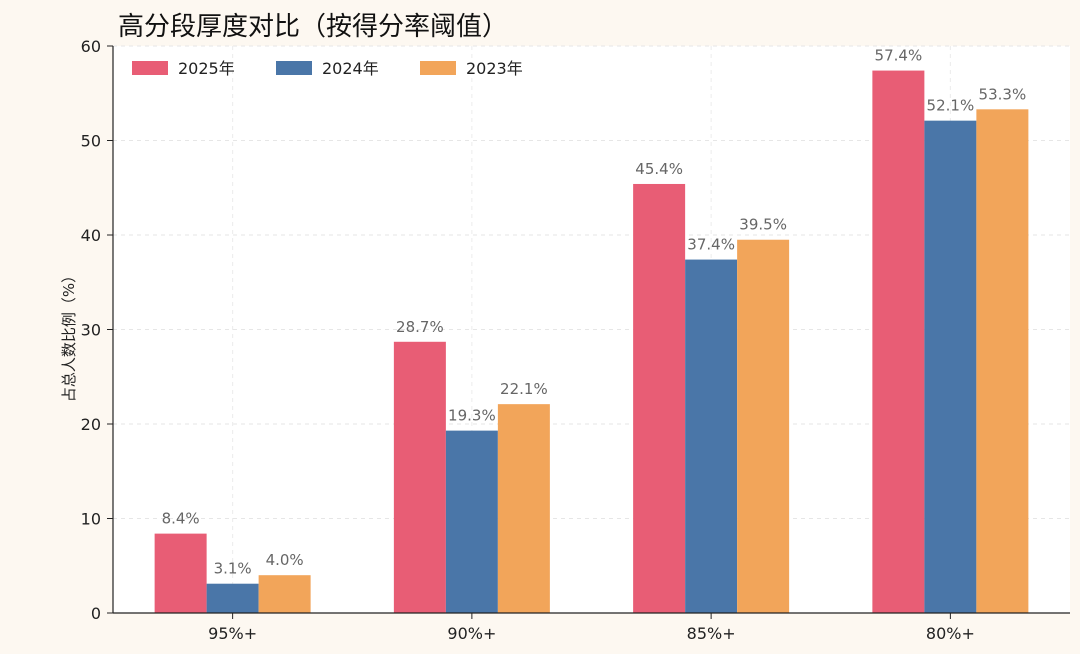 The height and width of the screenshot is (654, 1080). What do you see at coordinates (711, 245) in the screenshot?
I see `data-label: 37.4%` at bounding box center [711, 245].